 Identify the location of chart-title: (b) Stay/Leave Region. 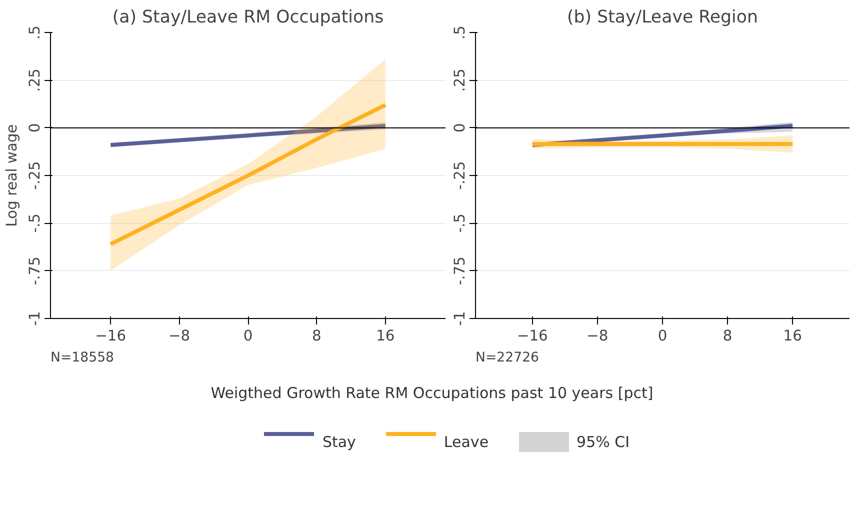
(662, 18).